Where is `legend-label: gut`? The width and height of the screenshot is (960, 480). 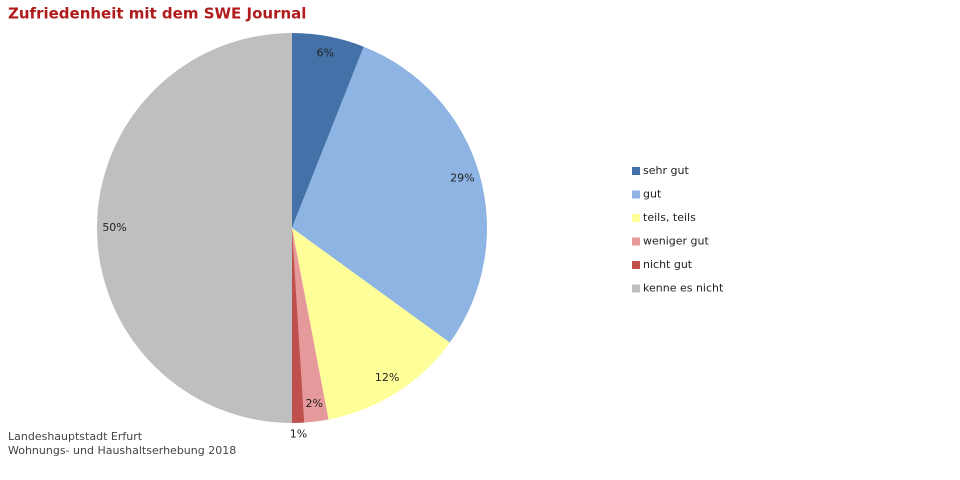
legend-label: gut is located at coordinates (652, 194).